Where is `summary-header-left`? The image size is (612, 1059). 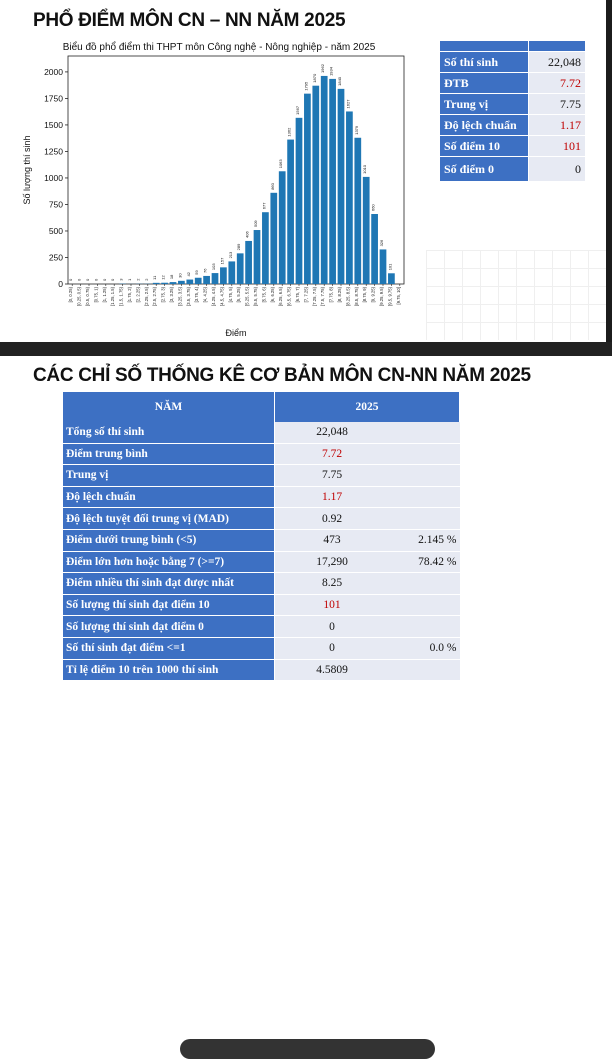 summary-header-left is located at coordinates (484, 46).